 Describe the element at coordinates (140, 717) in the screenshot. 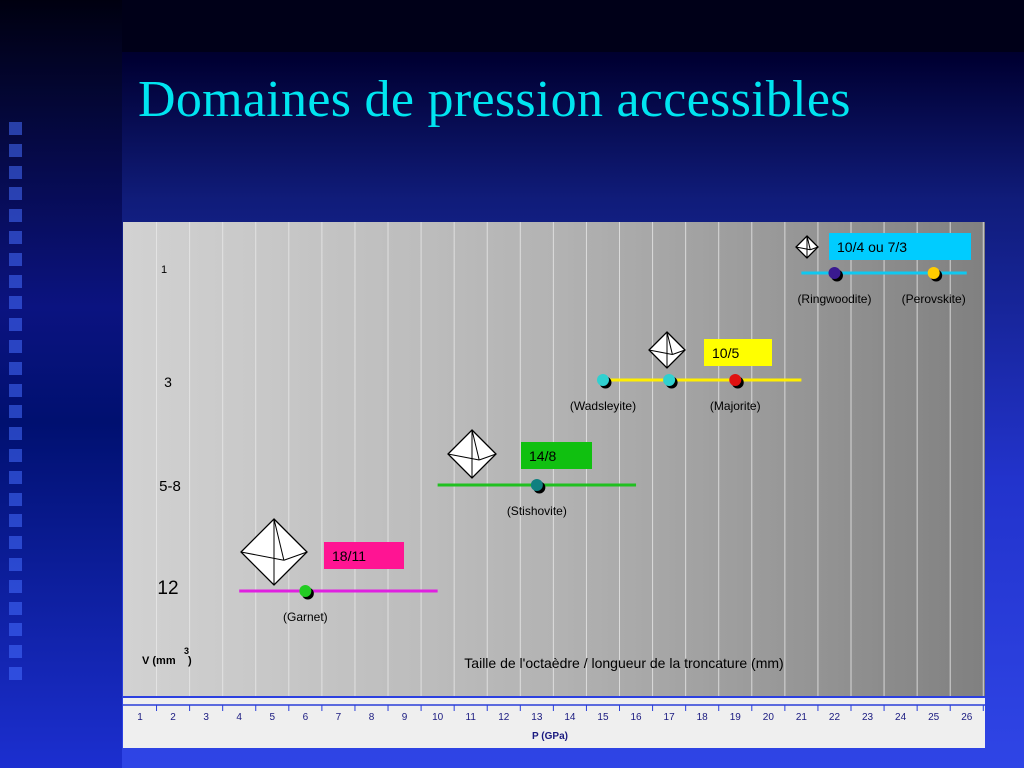

I see `x-tick-label: 1` at that location.